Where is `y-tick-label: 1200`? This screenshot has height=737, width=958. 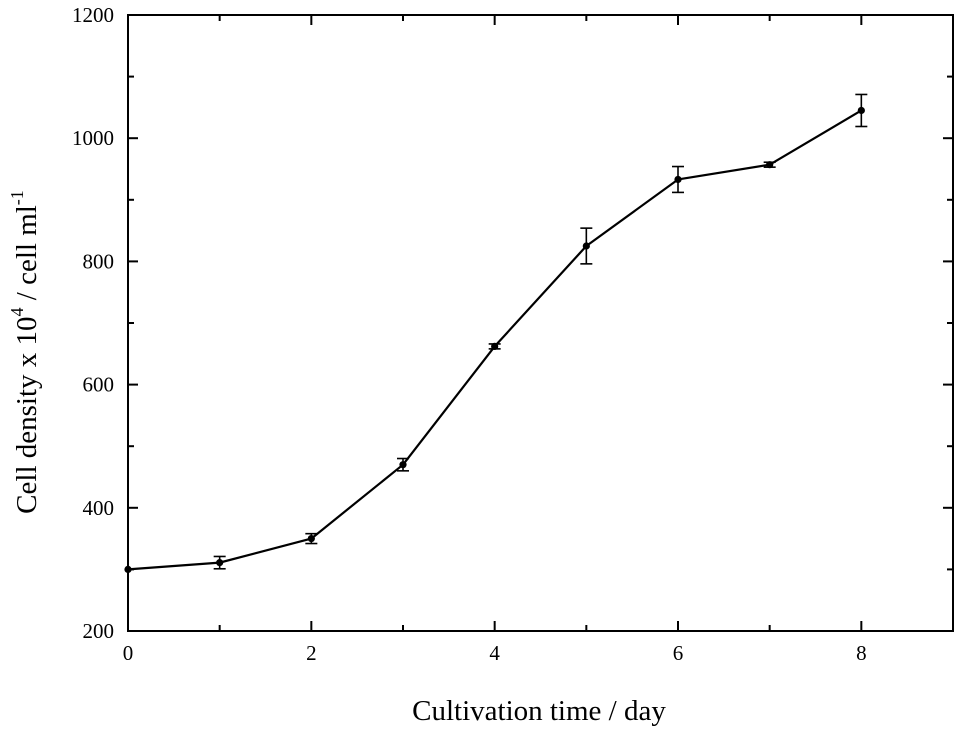 y-tick-label: 1200 is located at coordinates (93, 15).